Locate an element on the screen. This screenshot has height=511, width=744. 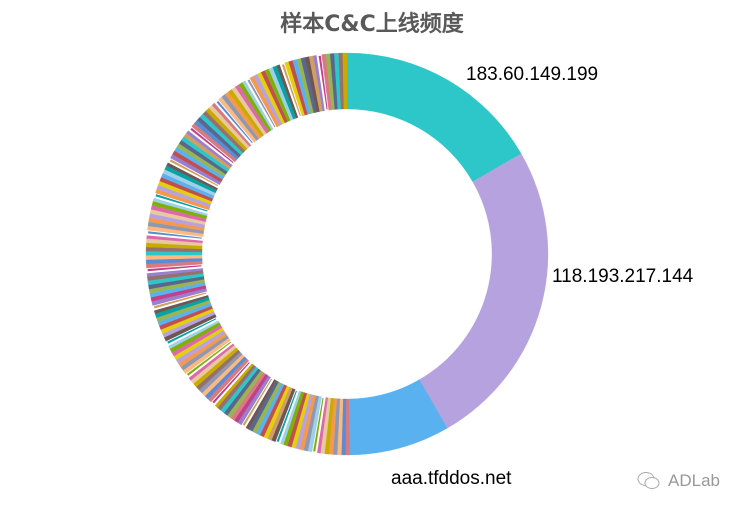
wechat-icon is located at coordinates (648, 480).